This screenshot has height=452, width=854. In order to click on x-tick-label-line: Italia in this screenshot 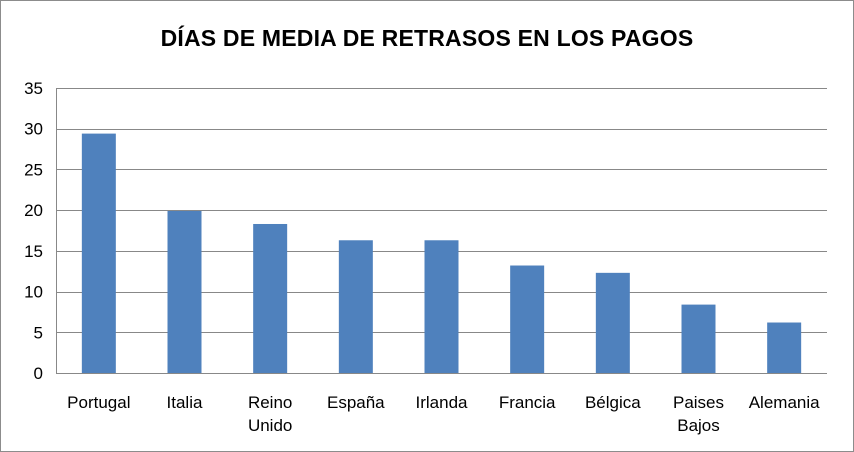, I will do `click(185, 402)`.